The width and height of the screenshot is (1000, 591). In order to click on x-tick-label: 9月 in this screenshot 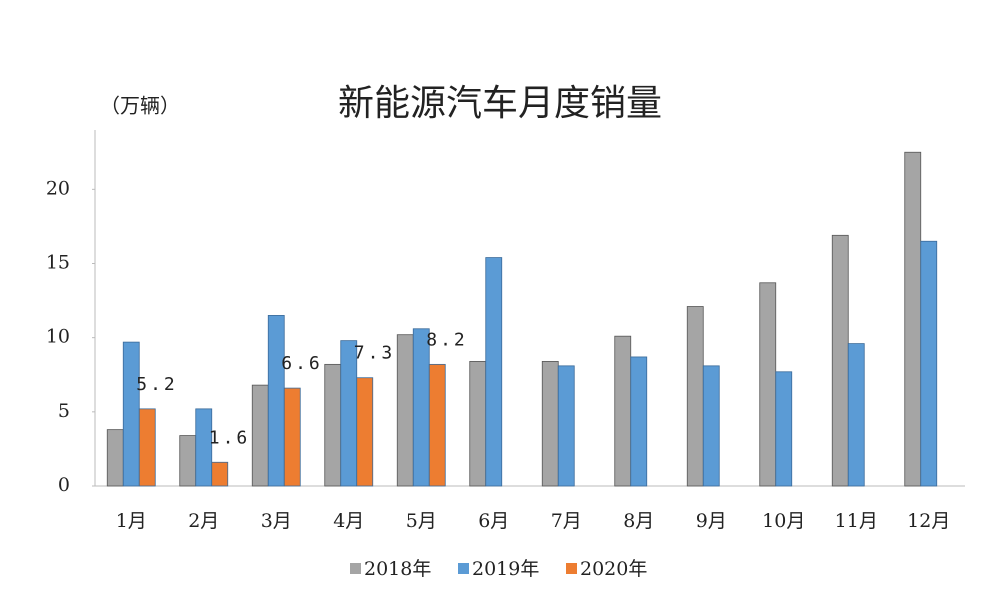, I will do `click(711, 521)`.